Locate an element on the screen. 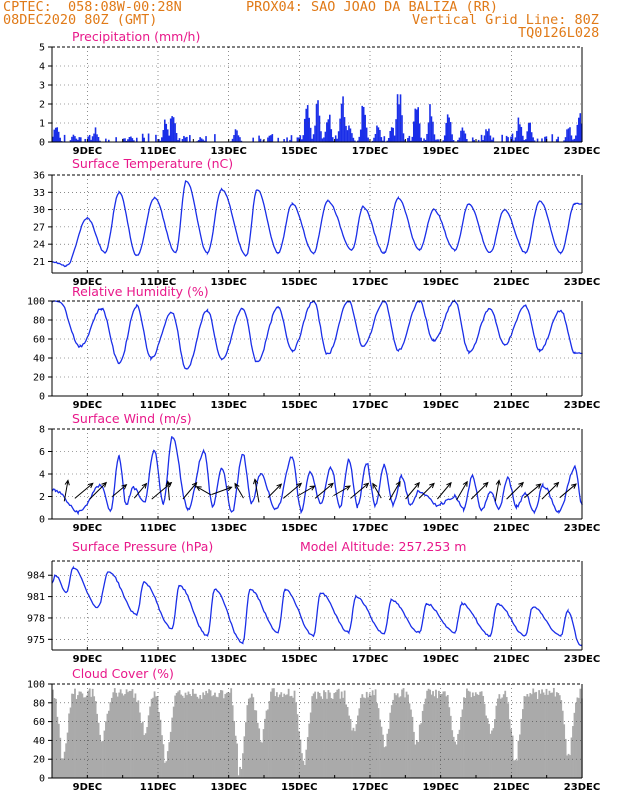 The width and height of the screenshot is (618, 800). y-tick-label: 2 is located at coordinates (42, 105).